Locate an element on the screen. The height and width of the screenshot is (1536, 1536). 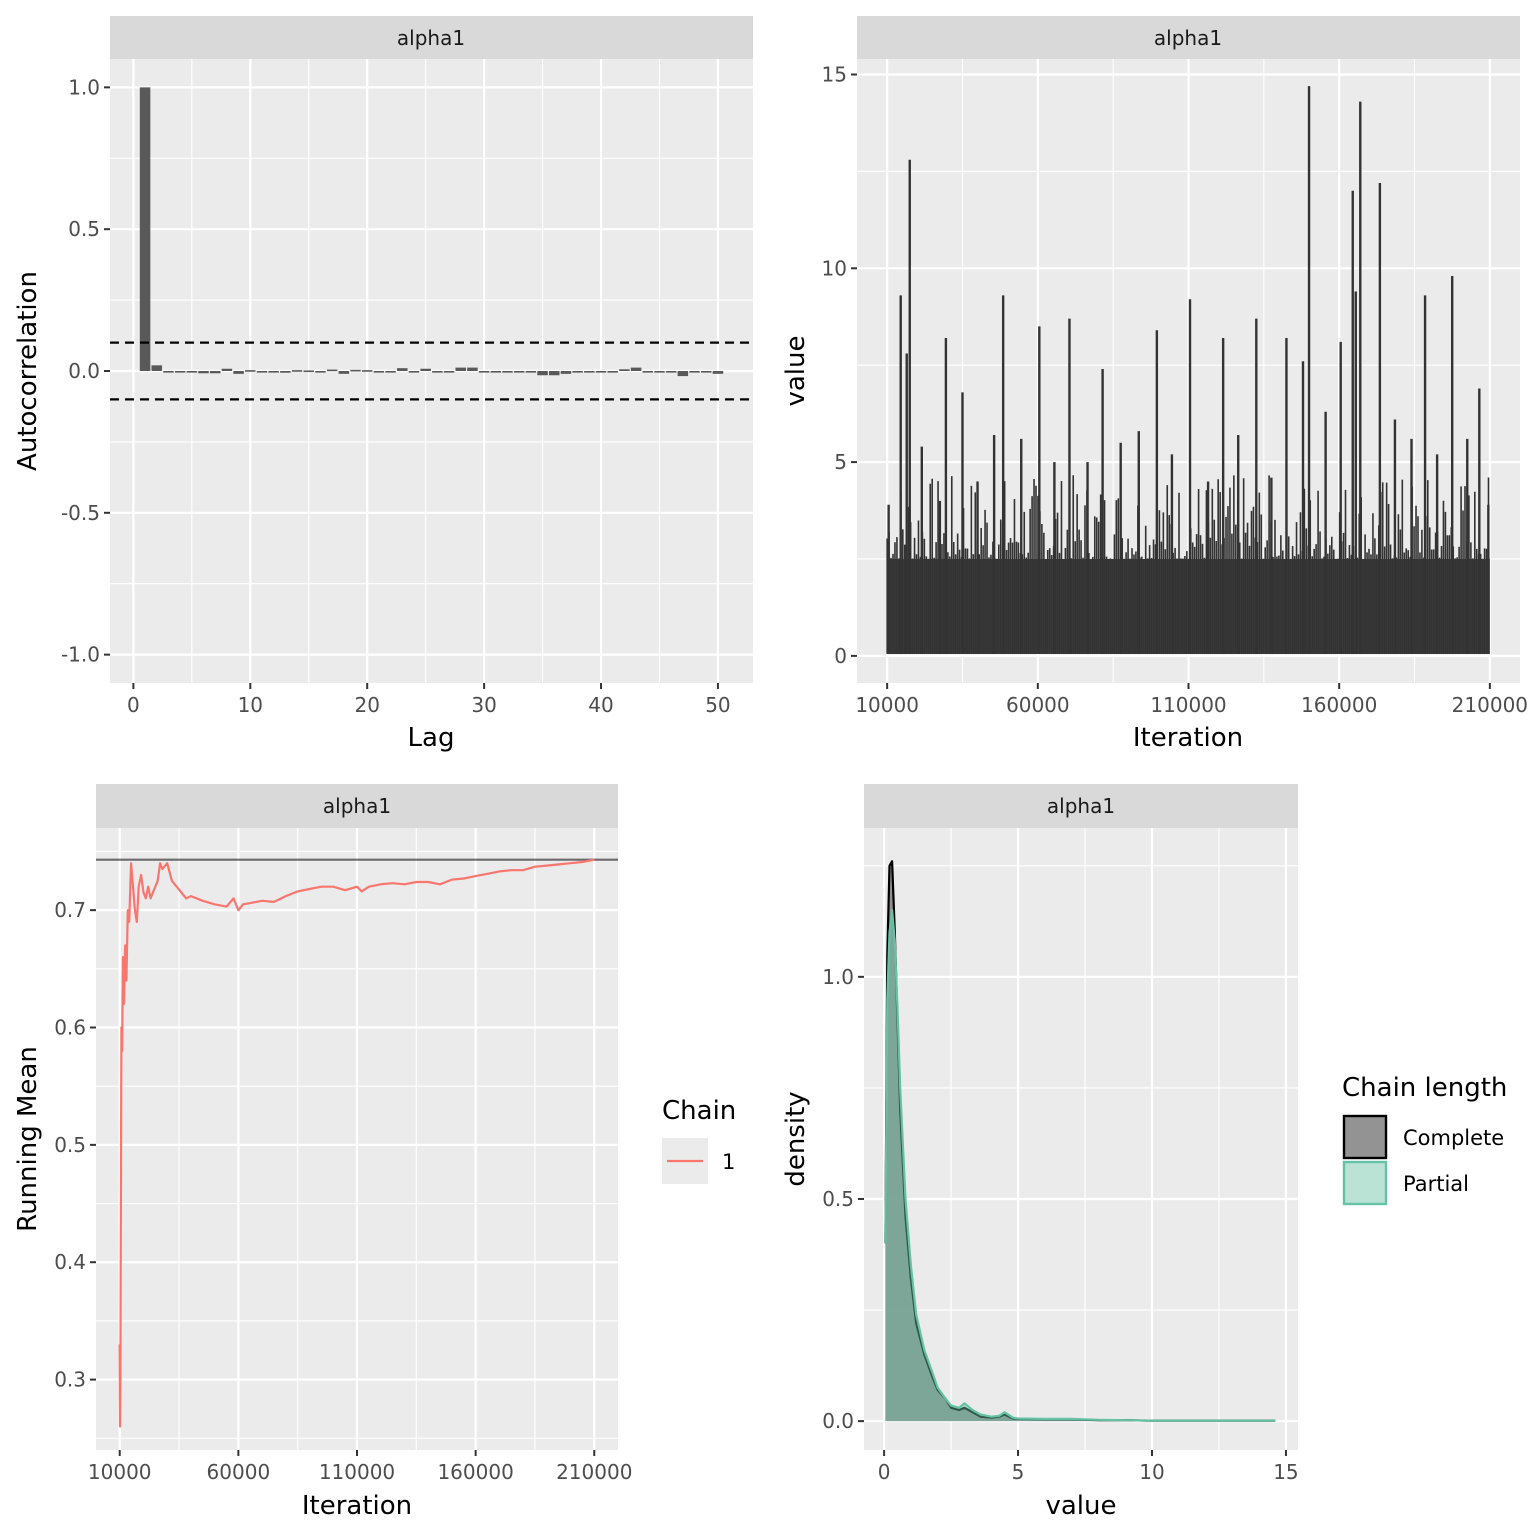
legend-key-complete is located at coordinates (1365, 1137).